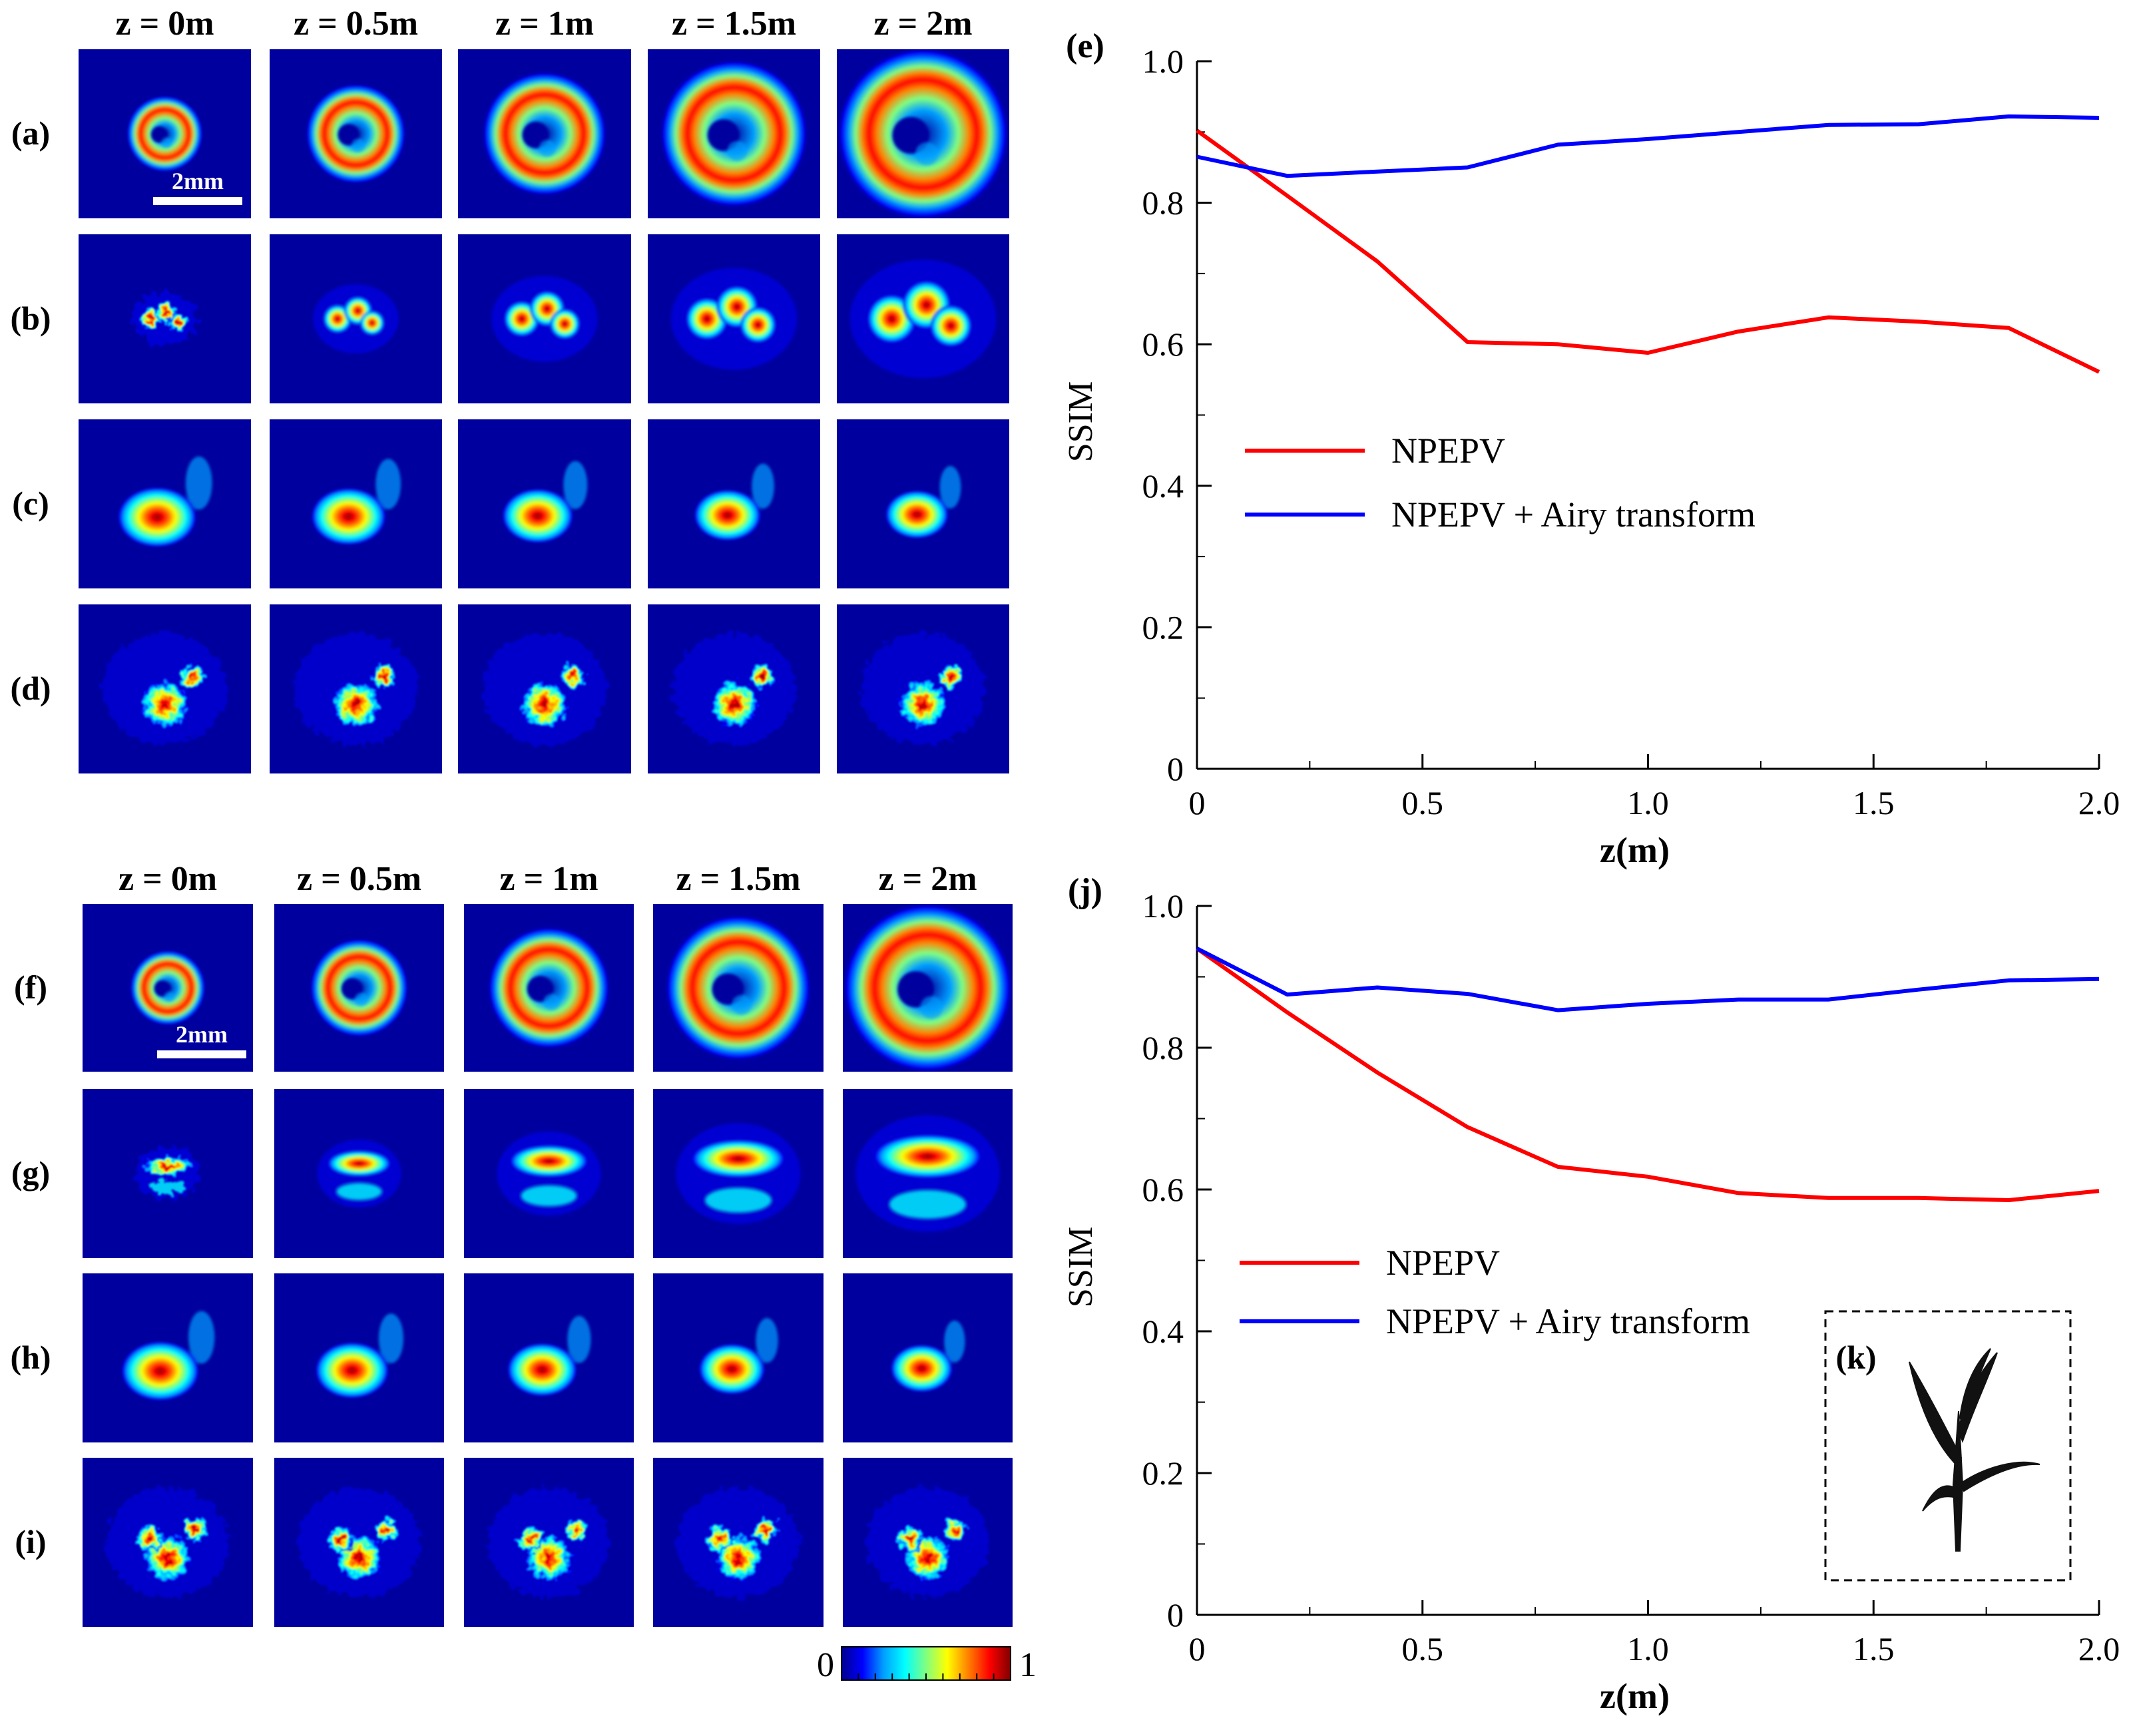 Image resolution: width=2129 pixels, height=1736 pixels. Describe the element at coordinates (167, 879) in the screenshot. I see `column-header: z = 0m` at that location.